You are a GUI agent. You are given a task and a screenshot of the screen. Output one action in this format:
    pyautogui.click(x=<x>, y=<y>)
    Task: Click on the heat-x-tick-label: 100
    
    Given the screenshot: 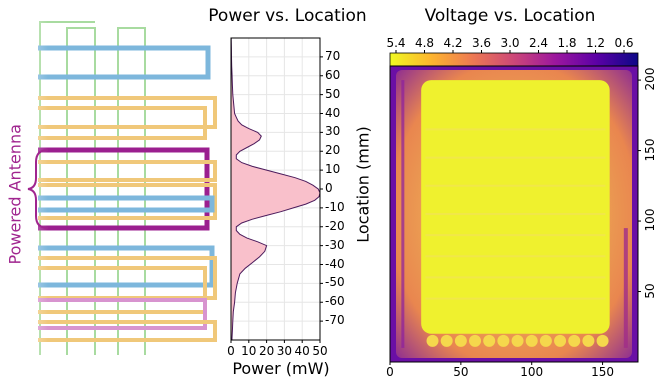 What is the action you would take?
    pyautogui.click(x=532, y=372)
    